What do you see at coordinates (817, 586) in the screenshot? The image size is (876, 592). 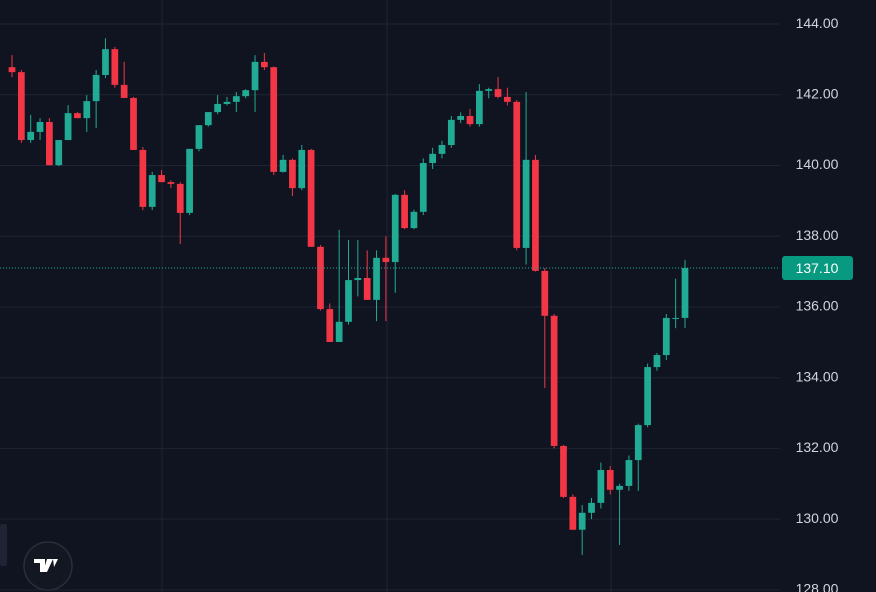 I see `y-tick-label: 128.00` at bounding box center [817, 586].